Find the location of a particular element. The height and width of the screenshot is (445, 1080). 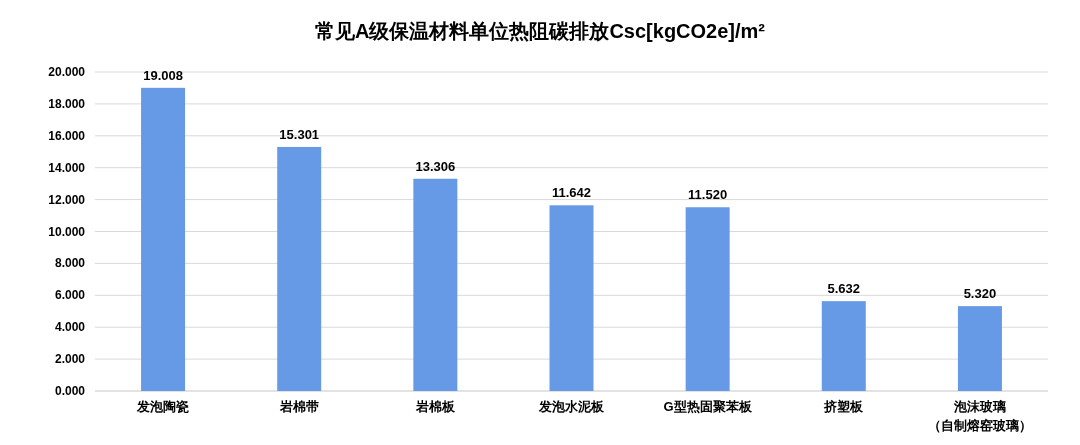

y-tick-label: 8.000 is located at coordinates (70, 263).